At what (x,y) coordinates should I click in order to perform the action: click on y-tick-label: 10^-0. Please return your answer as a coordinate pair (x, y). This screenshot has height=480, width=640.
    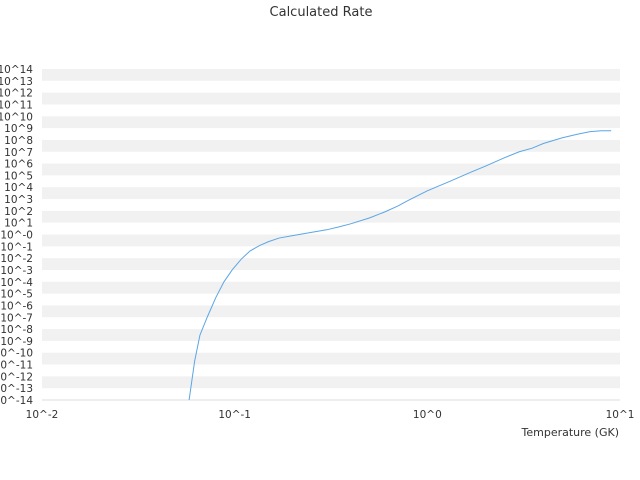
    Looking at the image, I should click on (16, 236).